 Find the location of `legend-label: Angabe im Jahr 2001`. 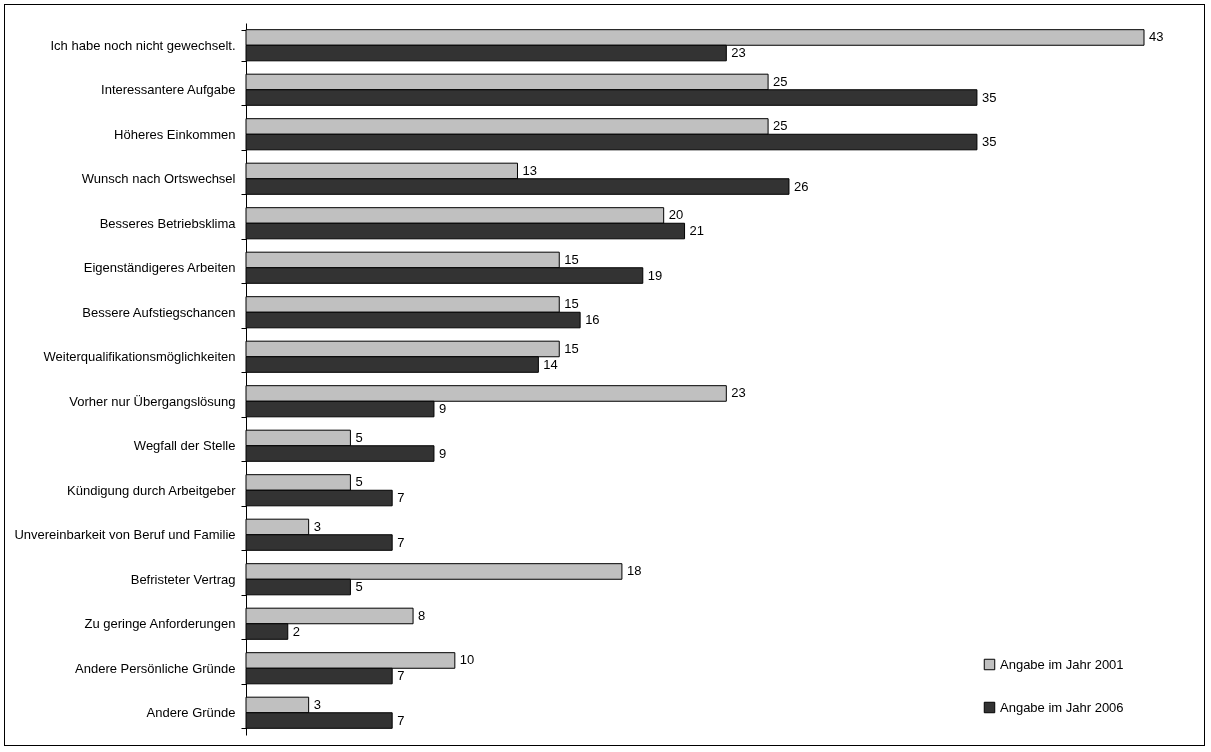

legend-label: Angabe im Jahr 2001 is located at coordinates (1062, 664).